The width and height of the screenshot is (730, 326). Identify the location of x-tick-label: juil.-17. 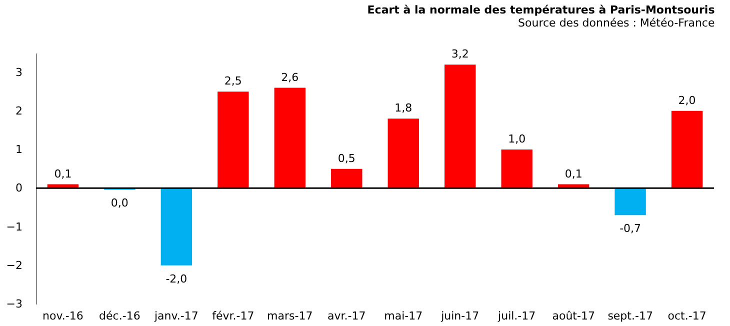
(516, 316).